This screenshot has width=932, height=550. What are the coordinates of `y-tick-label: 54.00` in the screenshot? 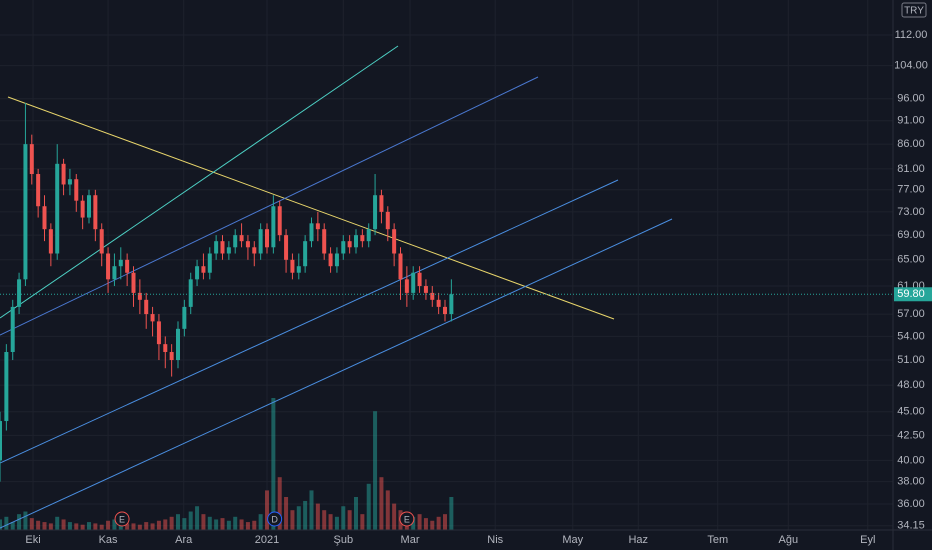 It's located at (911, 336).